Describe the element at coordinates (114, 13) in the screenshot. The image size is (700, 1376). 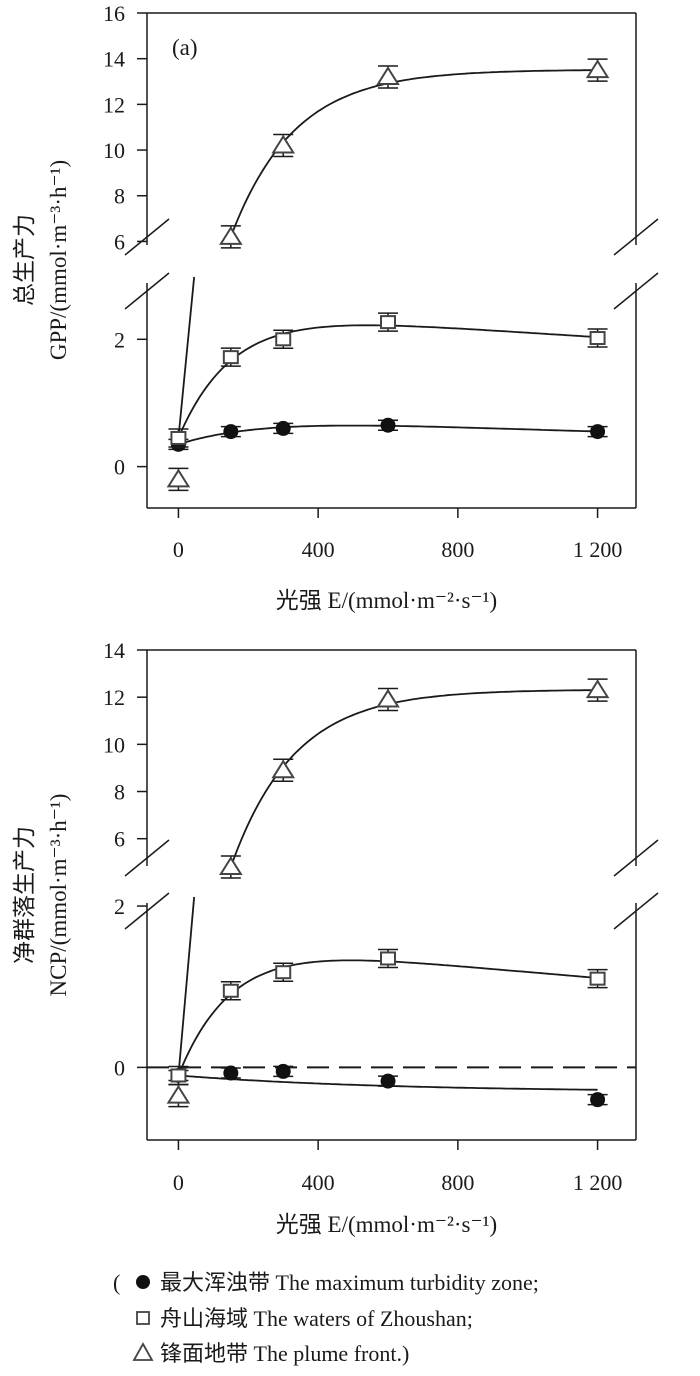
I see `y-tick-label: 16` at that location.